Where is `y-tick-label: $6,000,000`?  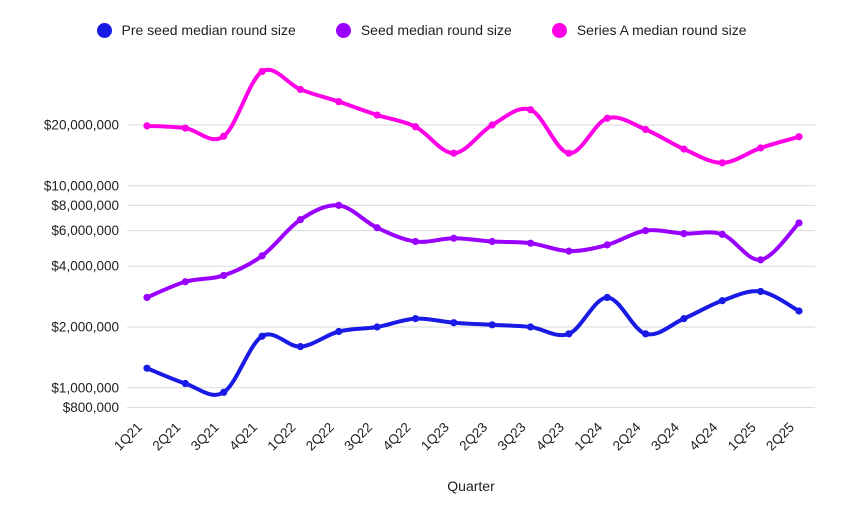 y-tick-label: $6,000,000 is located at coordinates (85, 230).